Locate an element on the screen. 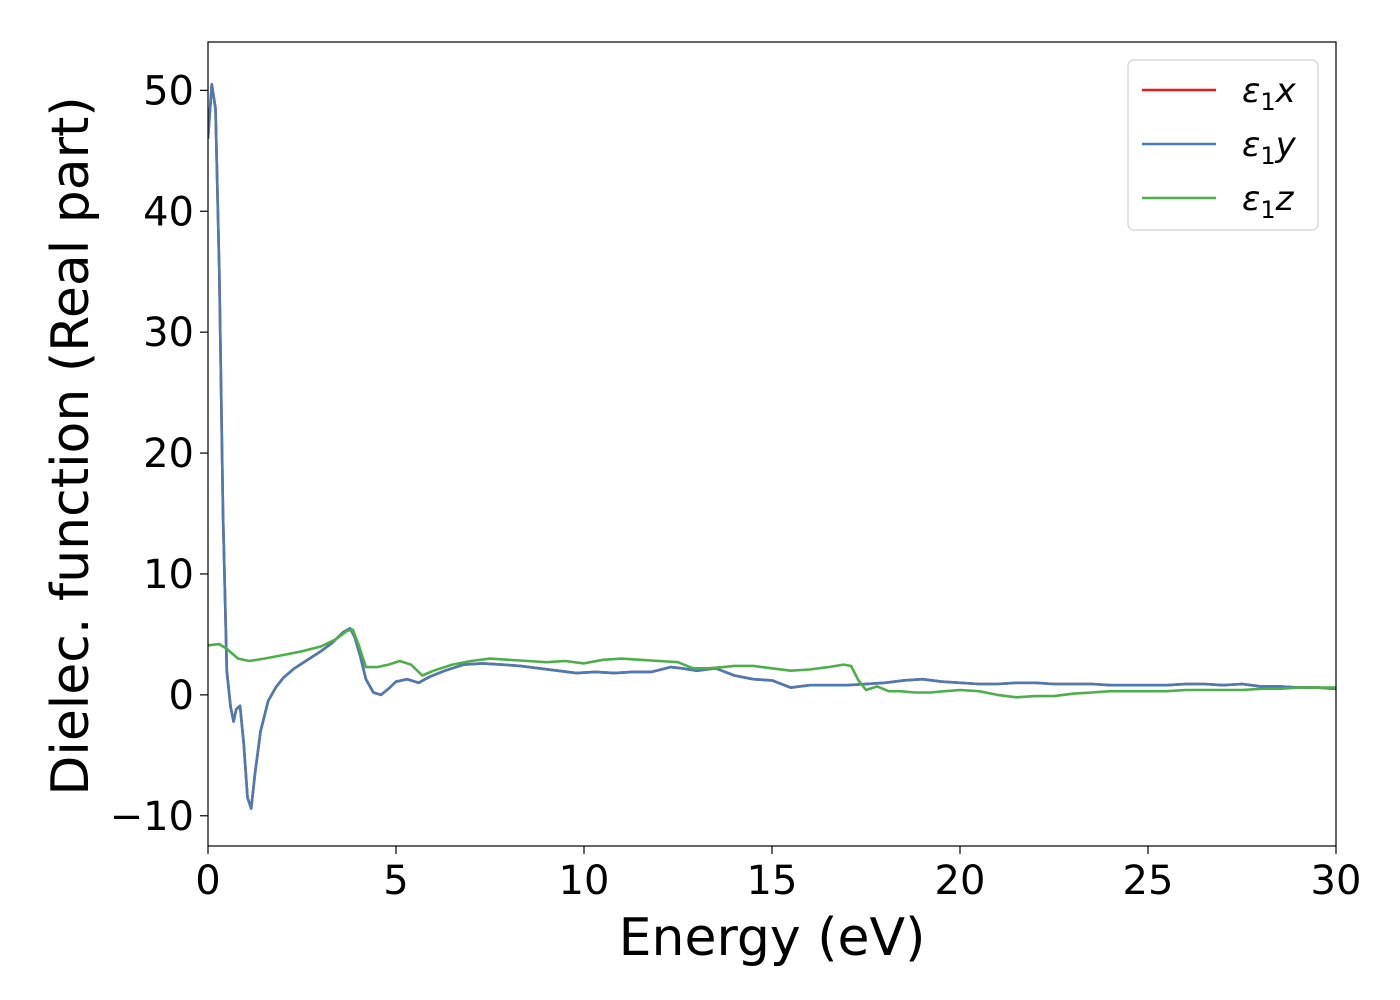 The width and height of the screenshot is (1400, 1000). y-tick-label: 0 is located at coordinates (181, 696).